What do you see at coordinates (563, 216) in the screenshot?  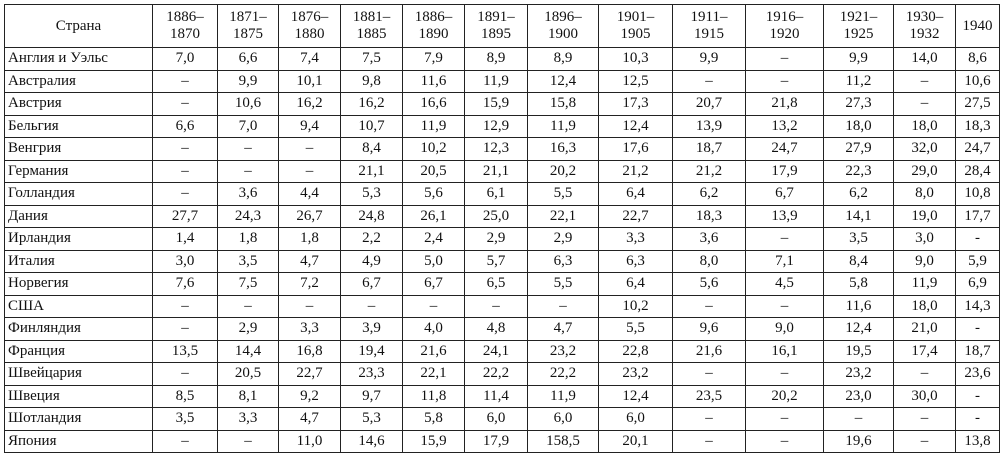 I see `value-cell: 22,1` at bounding box center [563, 216].